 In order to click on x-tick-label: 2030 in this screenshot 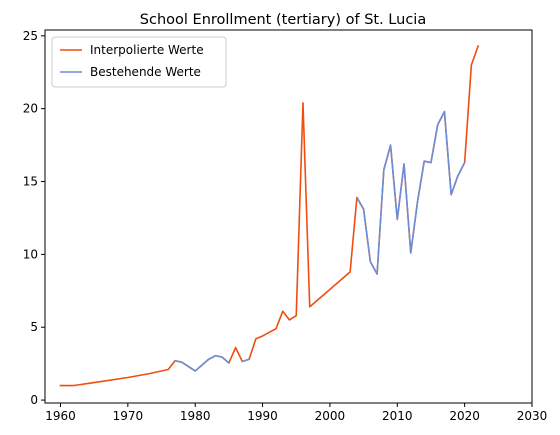, I will do `click(532, 416)`.